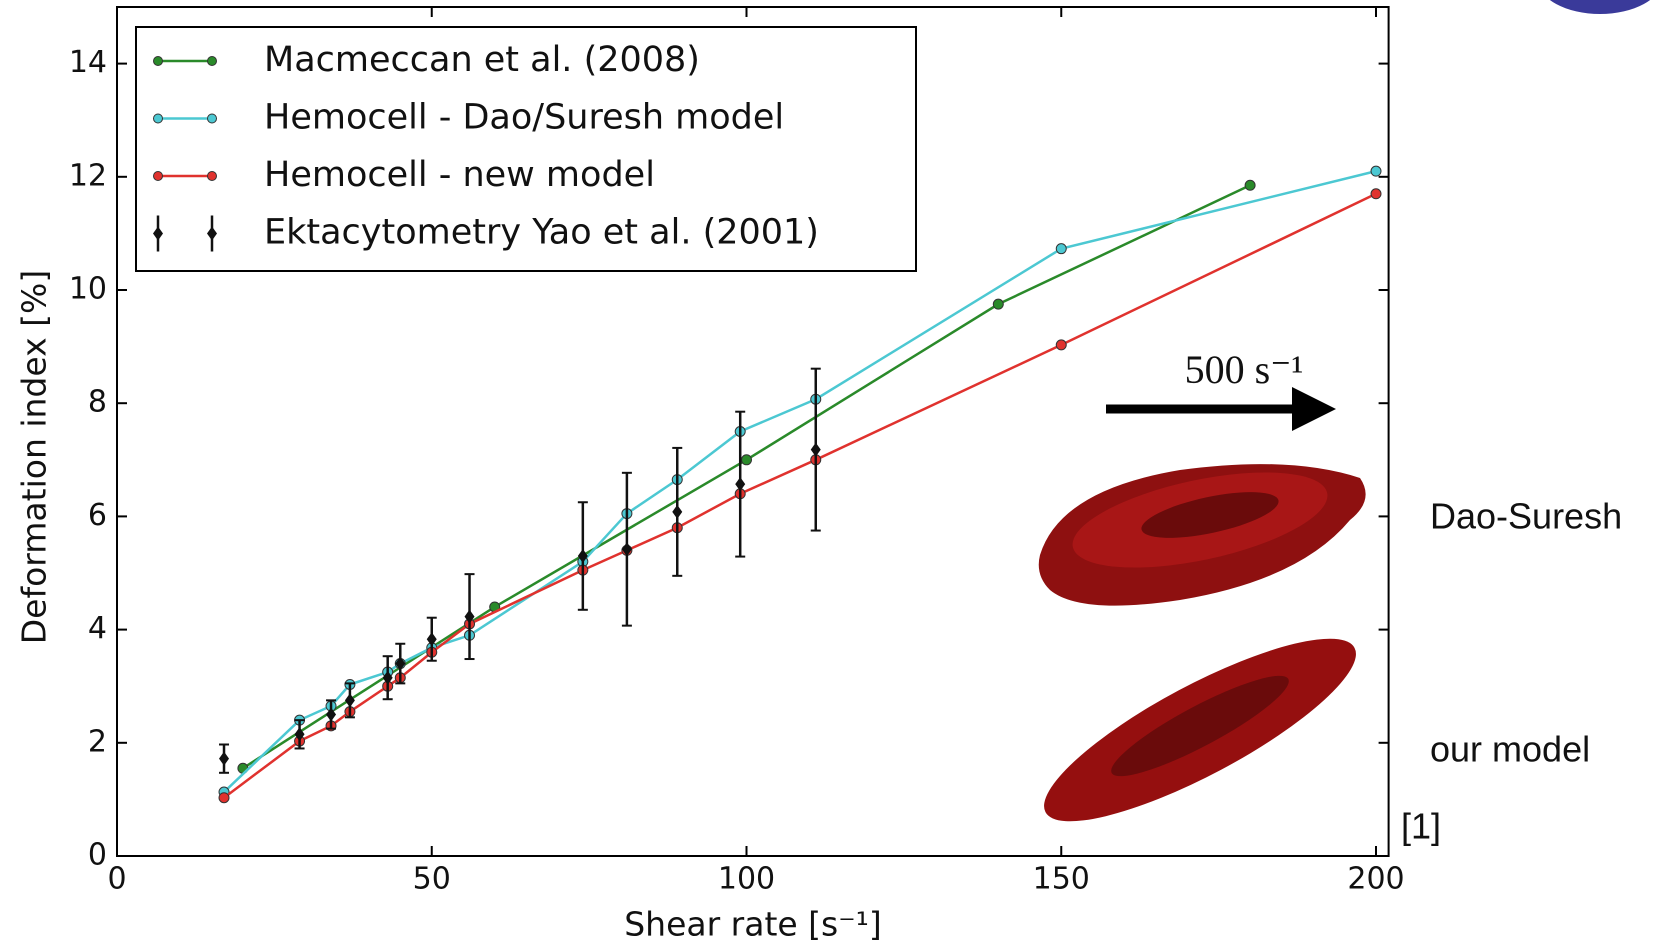 The width and height of the screenshot is (1659, 944). Describe the element at coordinates (116, 879) in the screenshot. I see `x-tick-label: 0` at that location.